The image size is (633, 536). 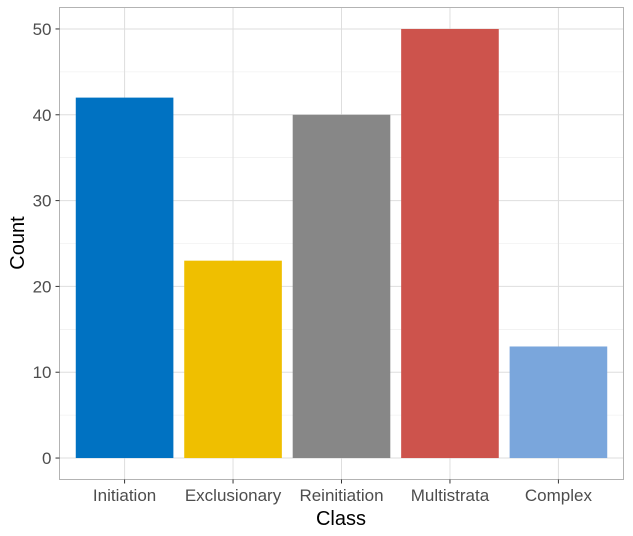 What do you see at coordinates (341, 519) in the screenshot?
I see `x-axis-title: Class` at bounding box center [341, 519].